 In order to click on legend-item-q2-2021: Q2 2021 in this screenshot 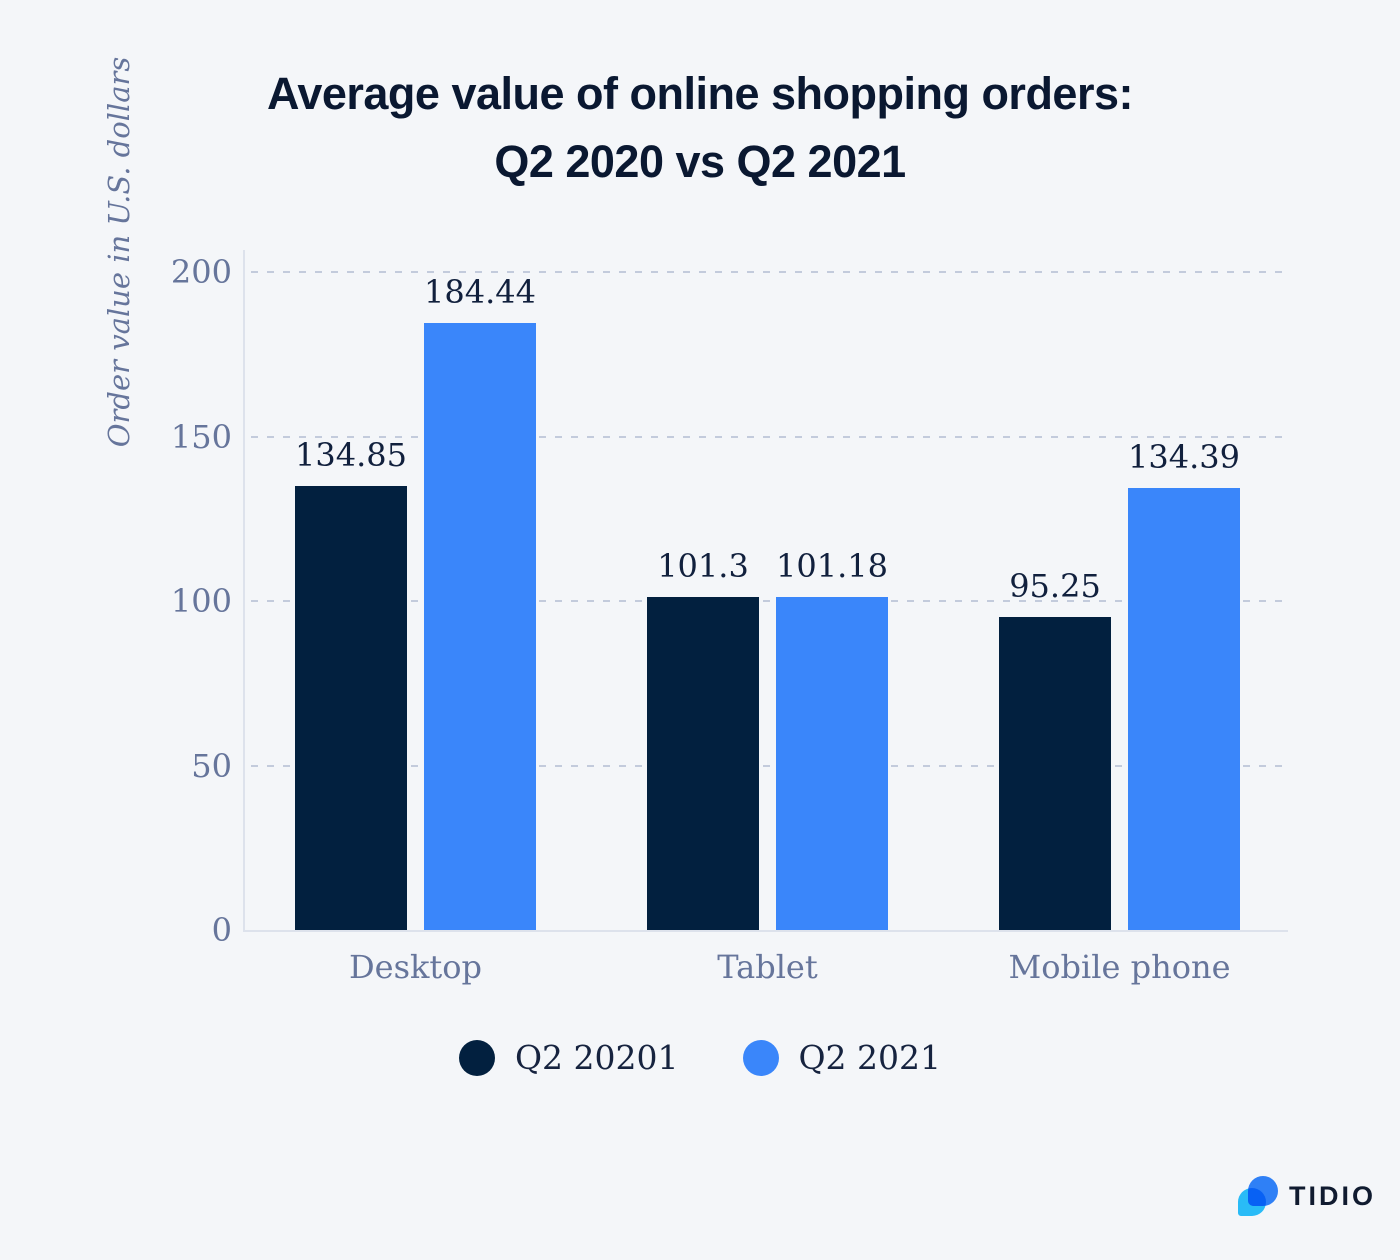, I will do `click(842, 1057)`.